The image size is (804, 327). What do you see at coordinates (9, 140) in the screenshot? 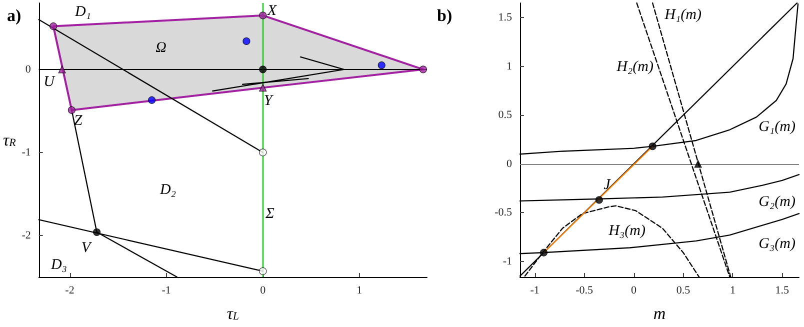
I see `y-axis-title: τR` at bounding box center [9, 140].